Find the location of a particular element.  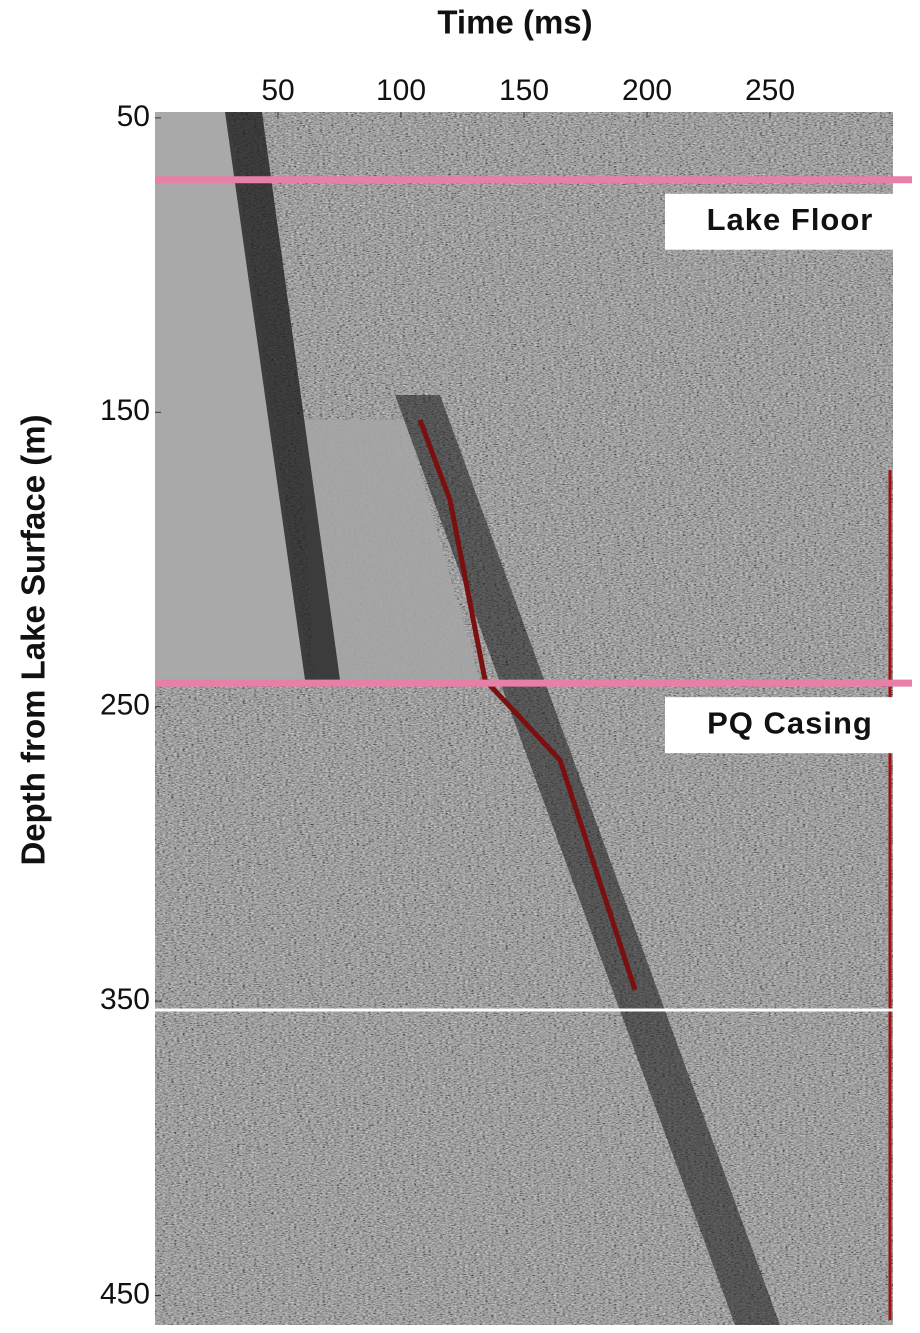

chart-title: Time (ms) is located at coordinates (514, 22).